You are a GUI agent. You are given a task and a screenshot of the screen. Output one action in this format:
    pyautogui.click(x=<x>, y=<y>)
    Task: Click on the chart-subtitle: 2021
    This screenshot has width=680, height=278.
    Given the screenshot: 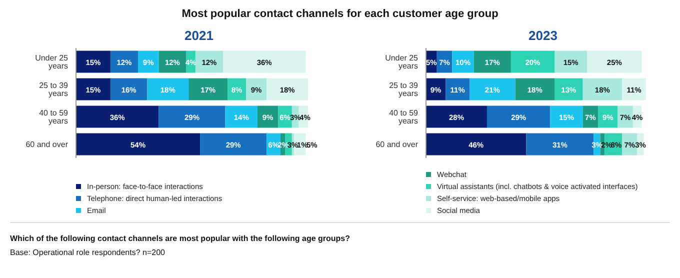 What is the action you would take?
    pyautogui.click(x=199, y=36)
    